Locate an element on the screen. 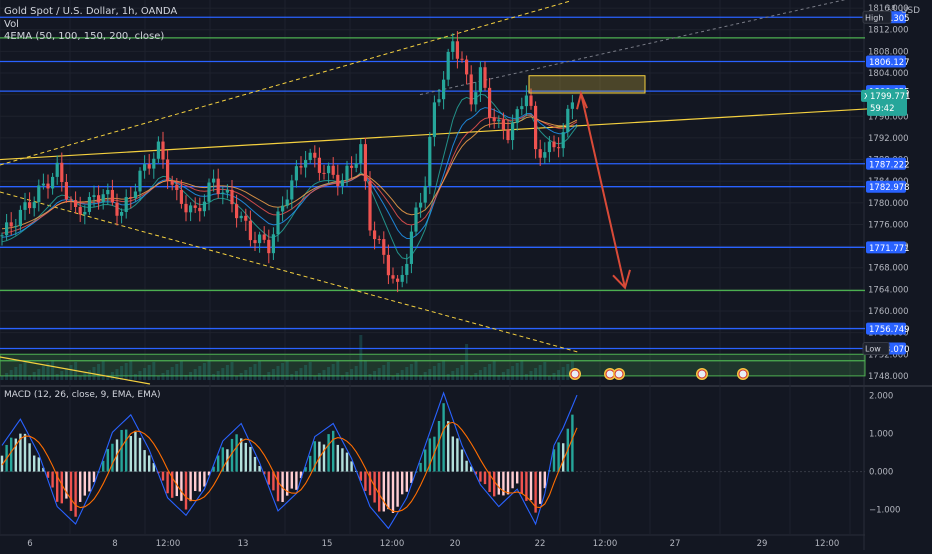 The width and height of the screenshot is (932, 554). time-tick-label: 29 is located at coordinates (762, 544).